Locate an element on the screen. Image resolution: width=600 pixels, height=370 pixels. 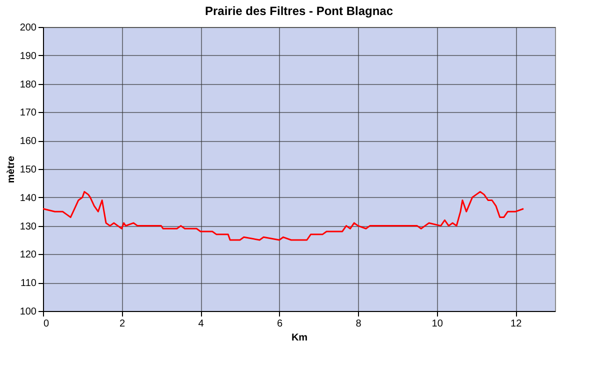
y-tick-label: 190 is located at coordinates (28, 56).